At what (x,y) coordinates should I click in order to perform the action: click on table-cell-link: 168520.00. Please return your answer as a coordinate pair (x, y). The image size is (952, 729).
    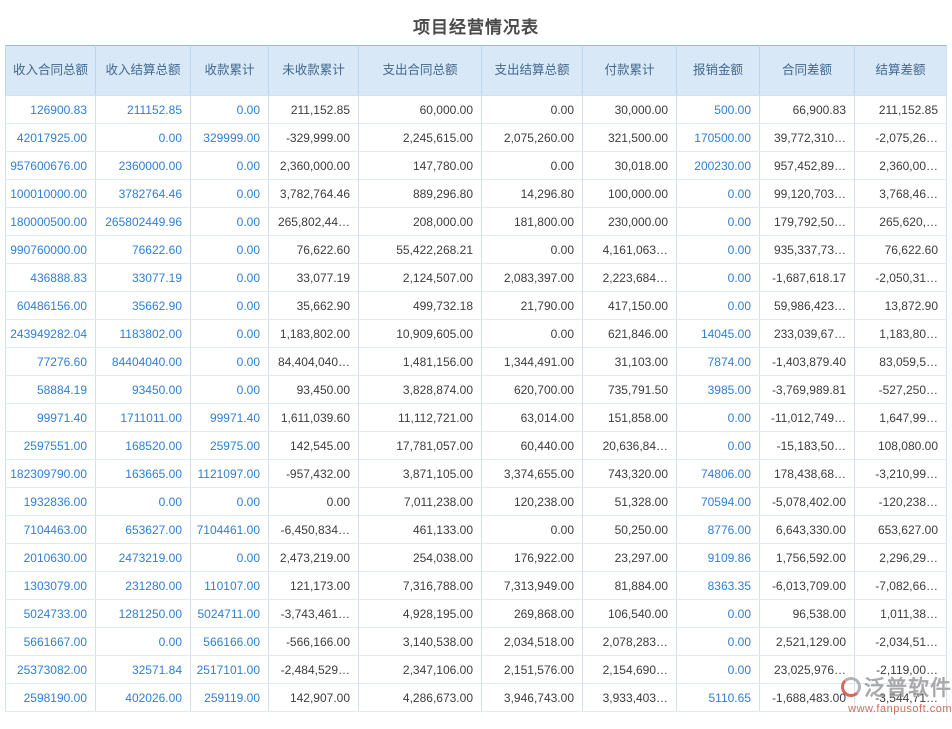
    Looking at the image, I should click on (143, 445).